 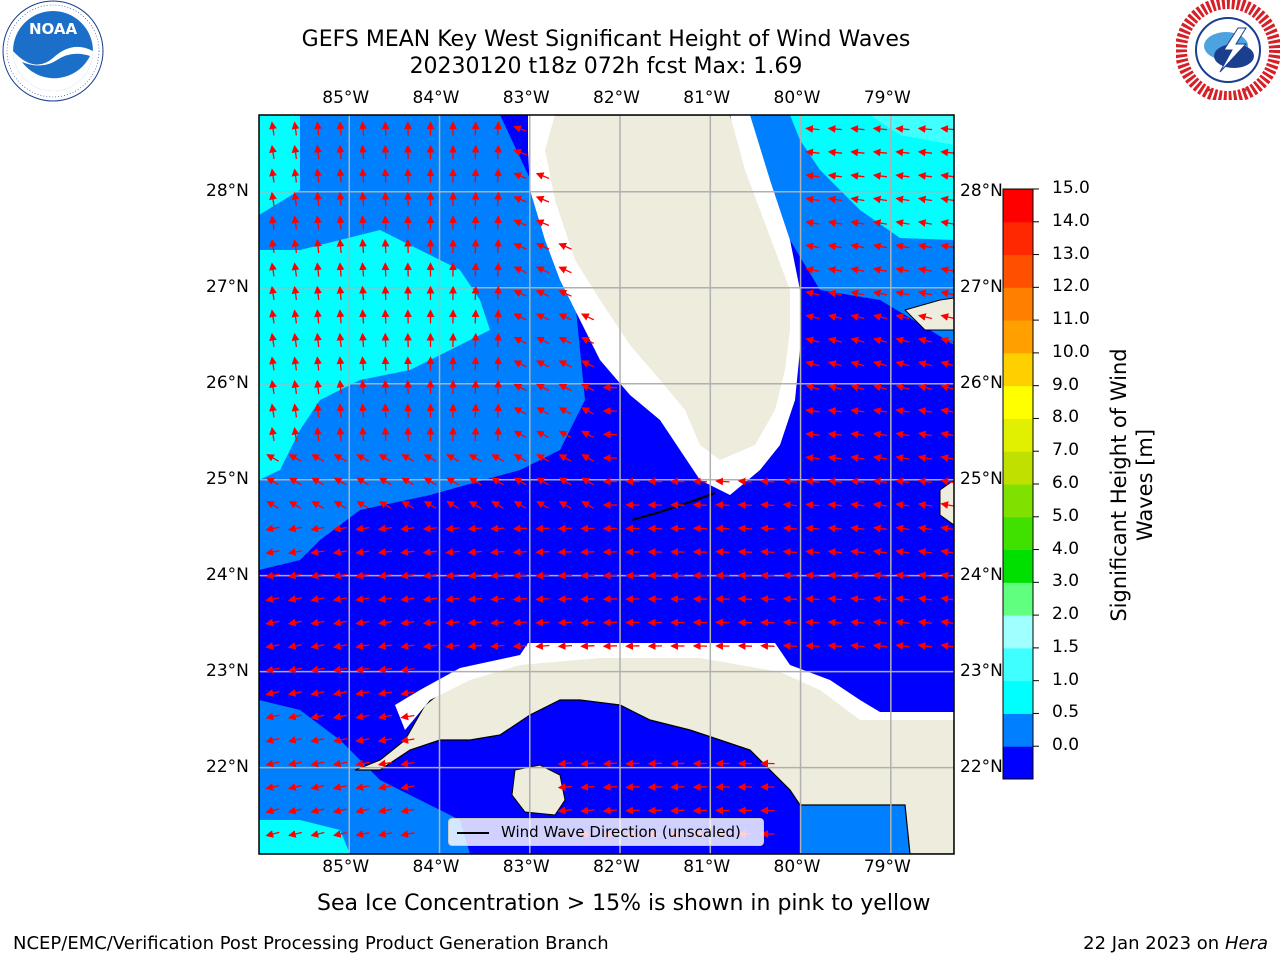 What do you see at coordinates (981, 382) in the screenshot?
I see `lat-tick-label: 26°N` at bounding box center [981, 382].